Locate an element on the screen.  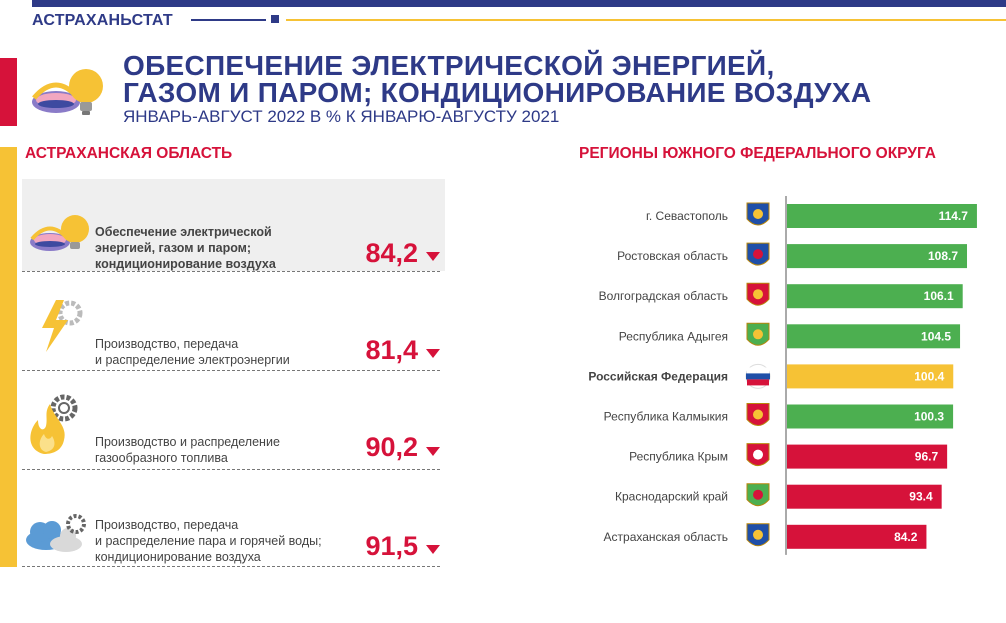
chart-value-label: 84.2 is located at coordinates (906, 537).